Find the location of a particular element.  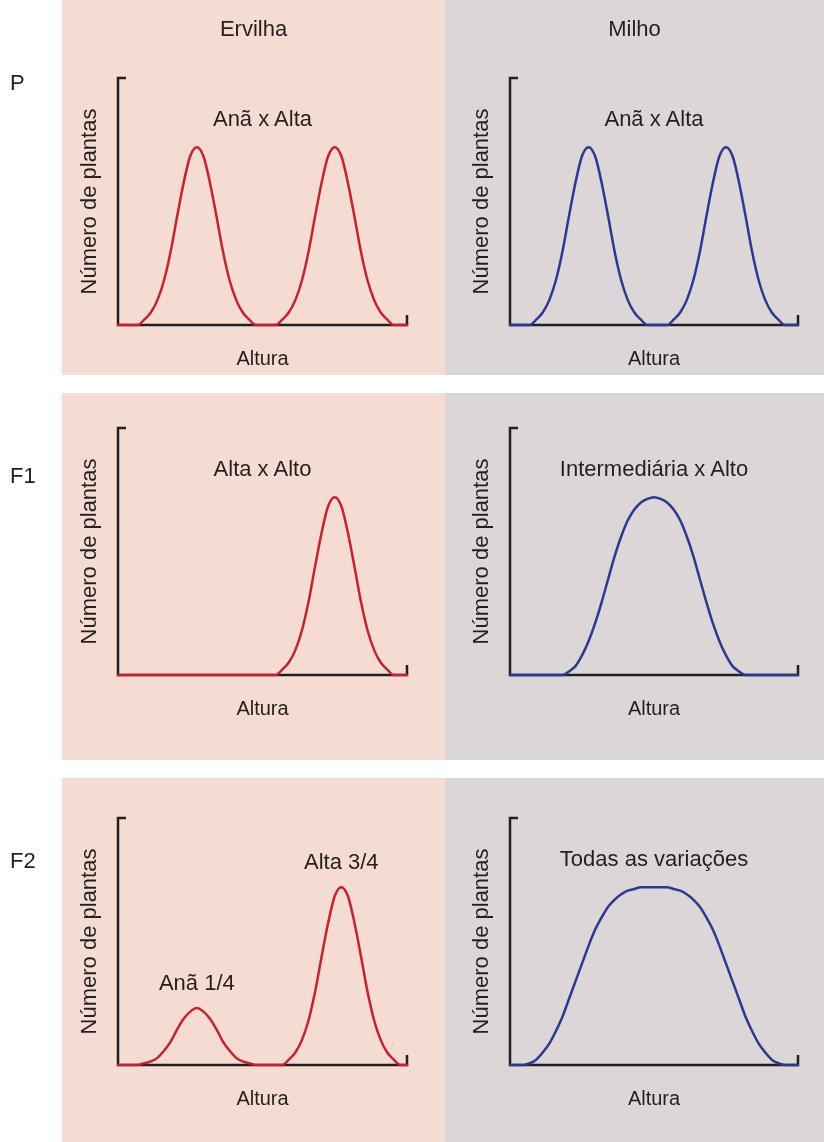

chart-subtitle: F1 is located at coordinates (23, 475).